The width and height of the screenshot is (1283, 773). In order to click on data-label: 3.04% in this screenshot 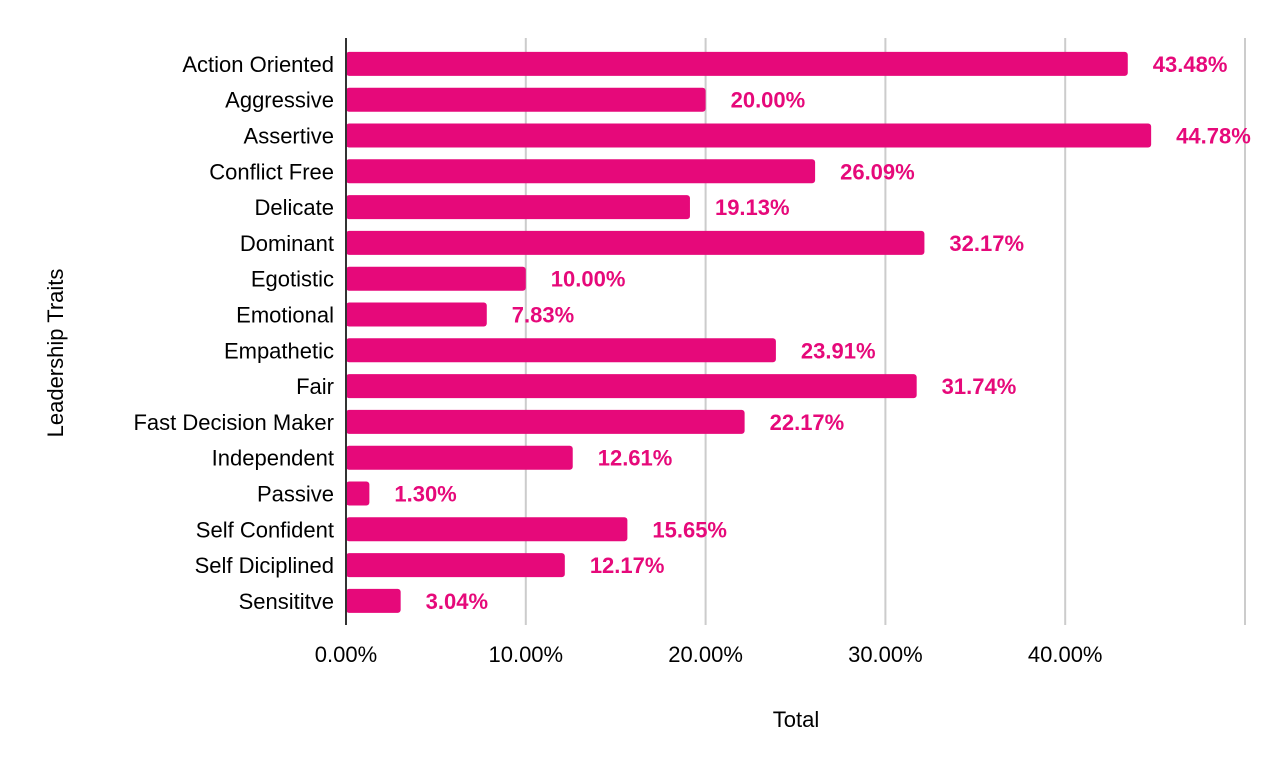, I will do `click(457, 601)`.